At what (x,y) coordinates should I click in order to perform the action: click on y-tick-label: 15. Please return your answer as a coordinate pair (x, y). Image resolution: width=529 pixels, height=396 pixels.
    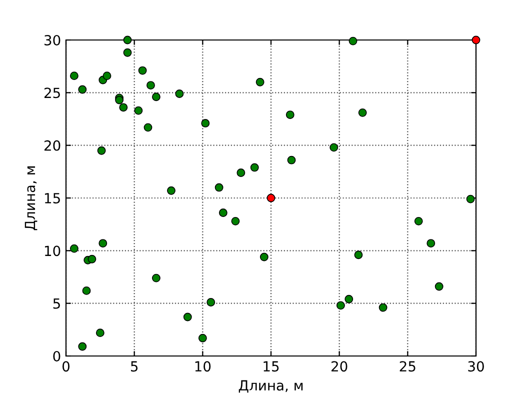
    Looking at the image, I should click on (52, 198).